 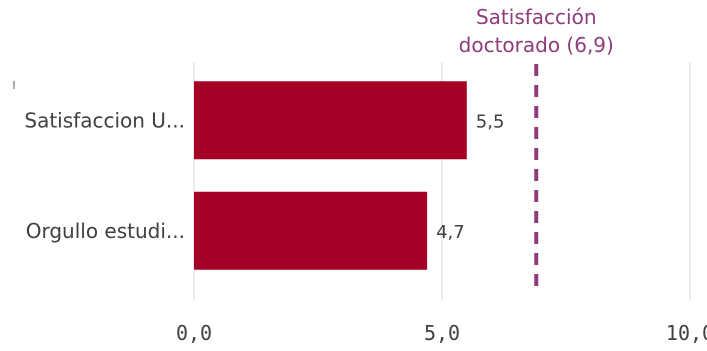 I want to click on x-axis-ticks: 0,0 5,0 10,0, so click(x=441, y=333).